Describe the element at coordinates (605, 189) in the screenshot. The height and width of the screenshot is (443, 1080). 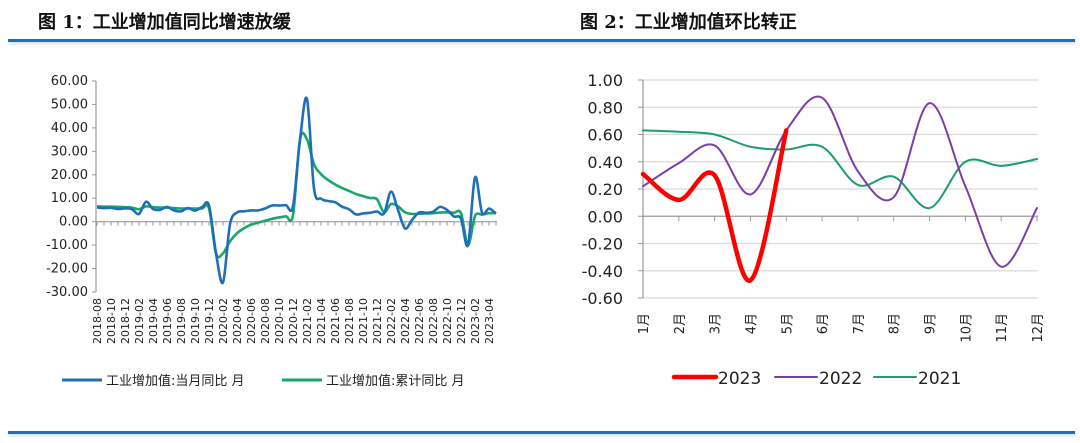
I see `y-tick-label: 0.20` at that location.